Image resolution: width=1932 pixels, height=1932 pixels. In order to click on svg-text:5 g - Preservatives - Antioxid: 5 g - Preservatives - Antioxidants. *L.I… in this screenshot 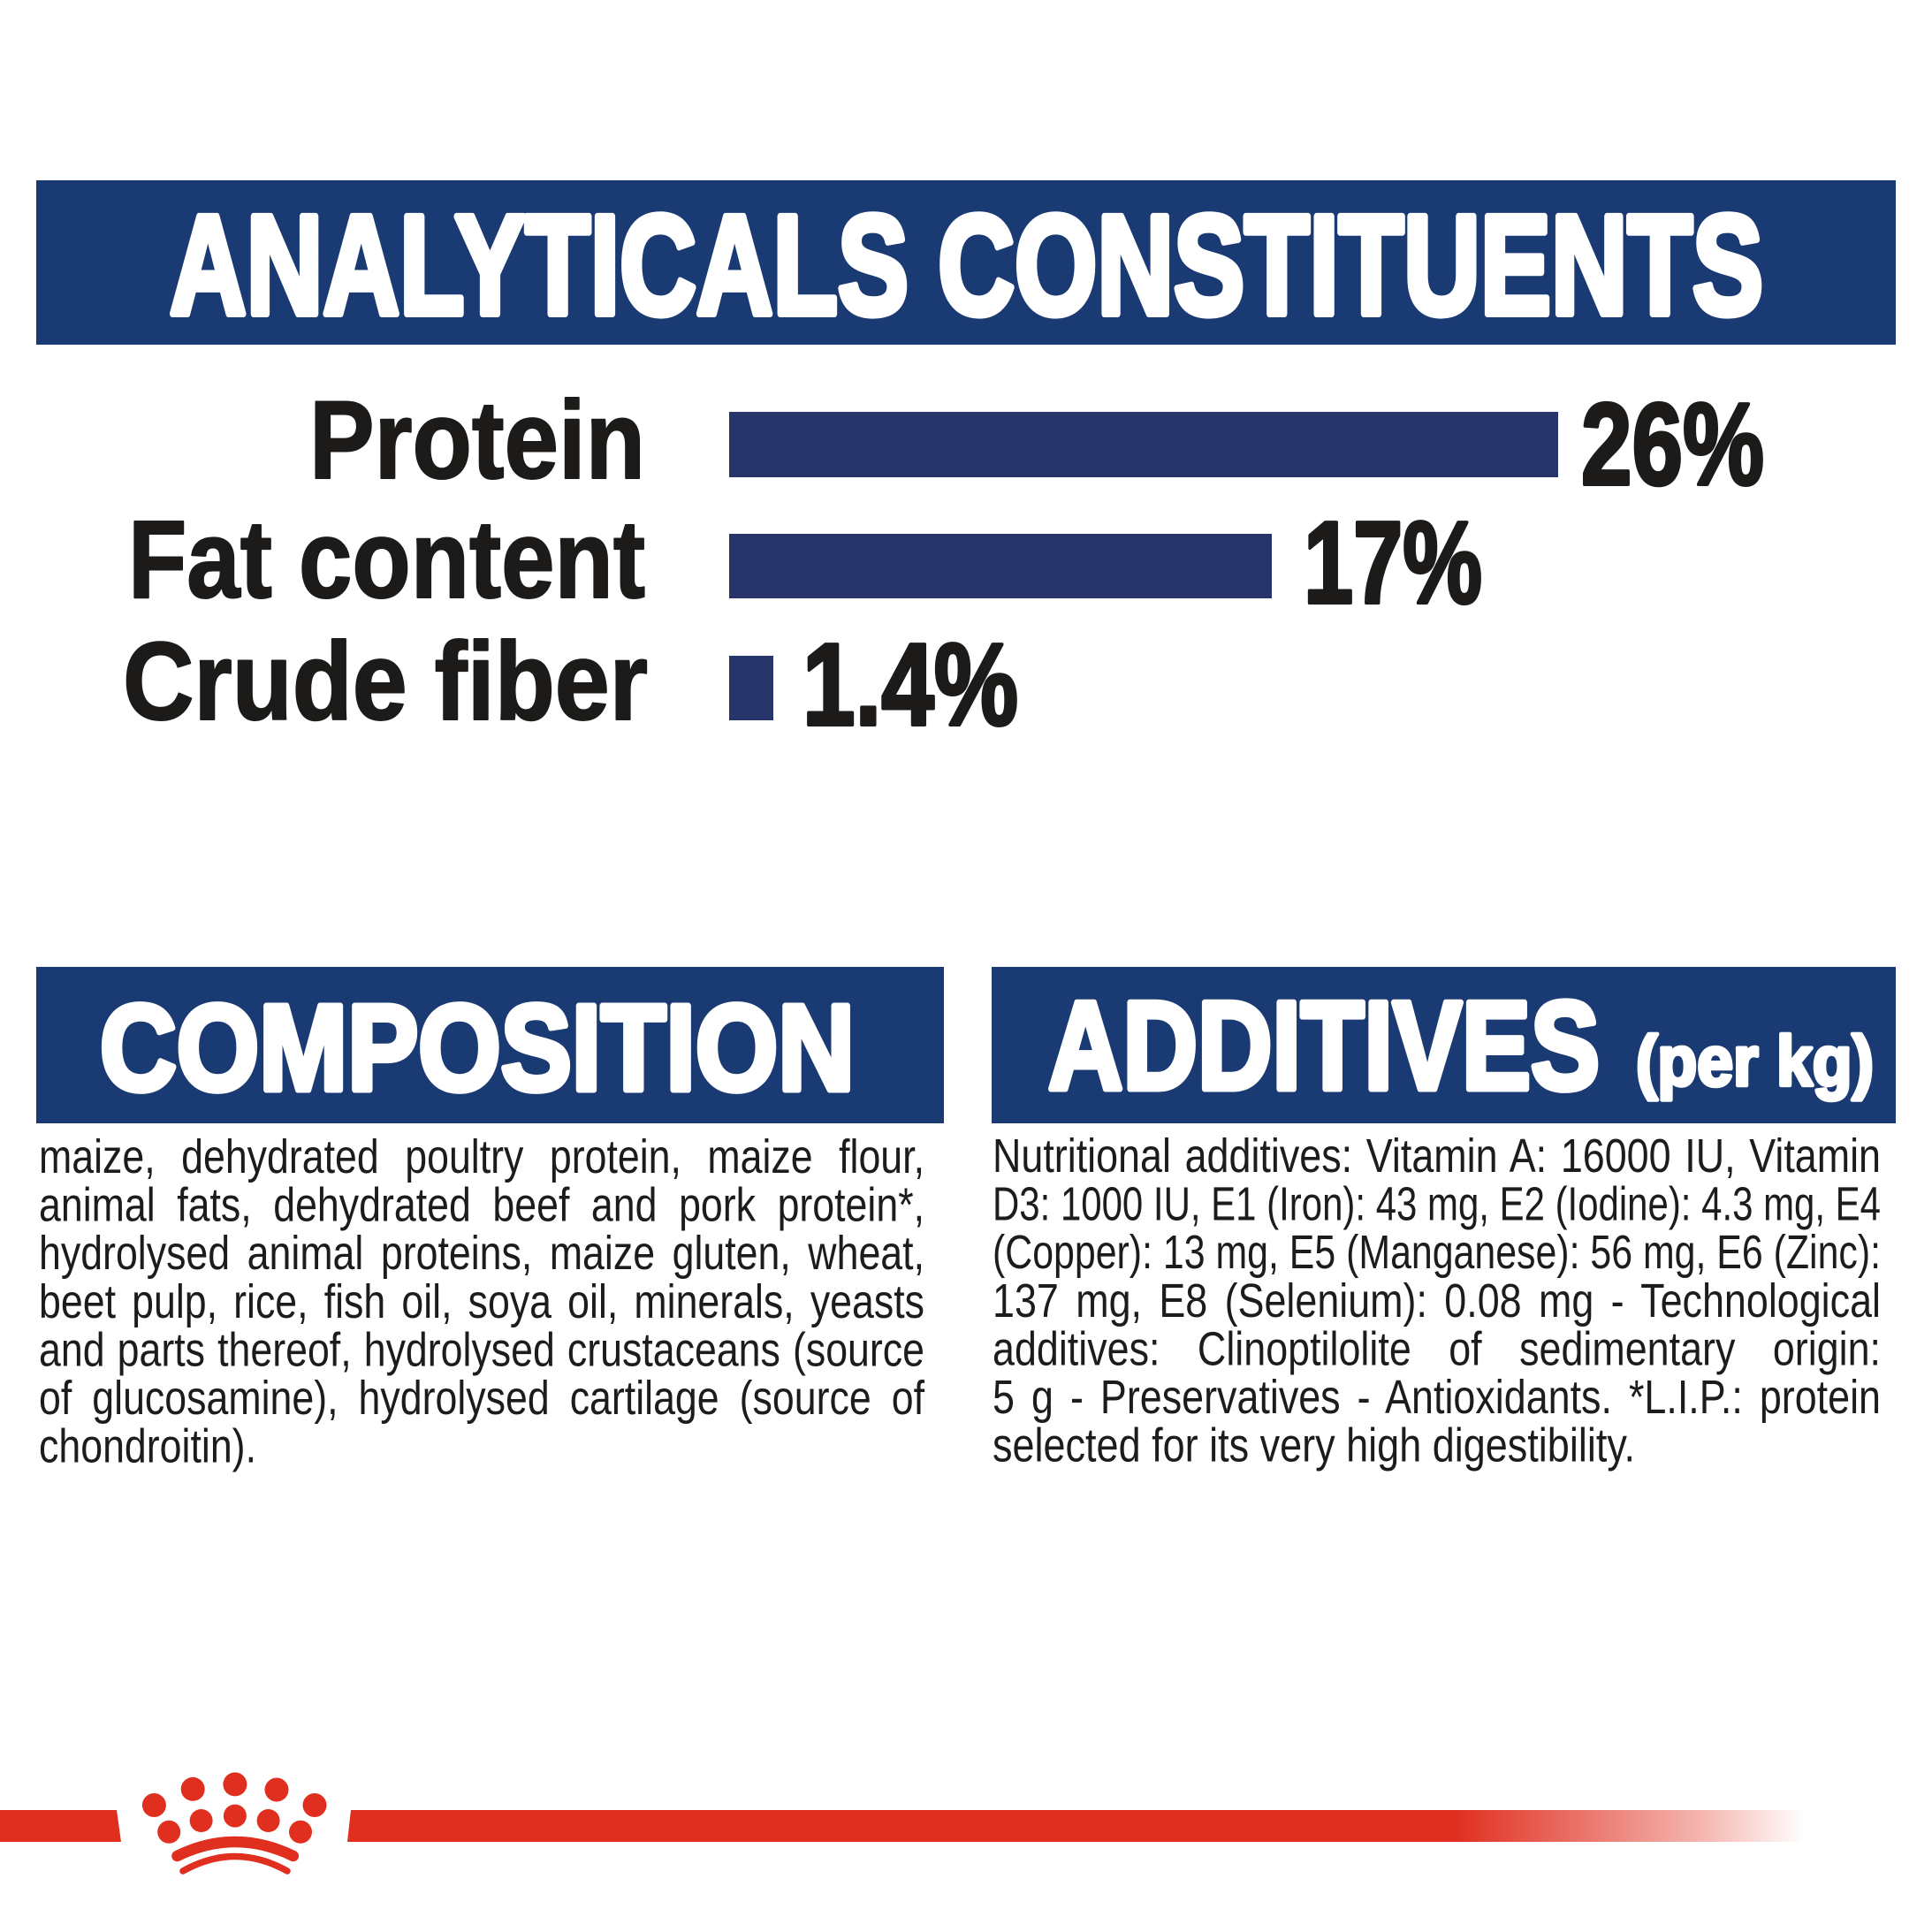, I will do `click(1437, 1397)`.